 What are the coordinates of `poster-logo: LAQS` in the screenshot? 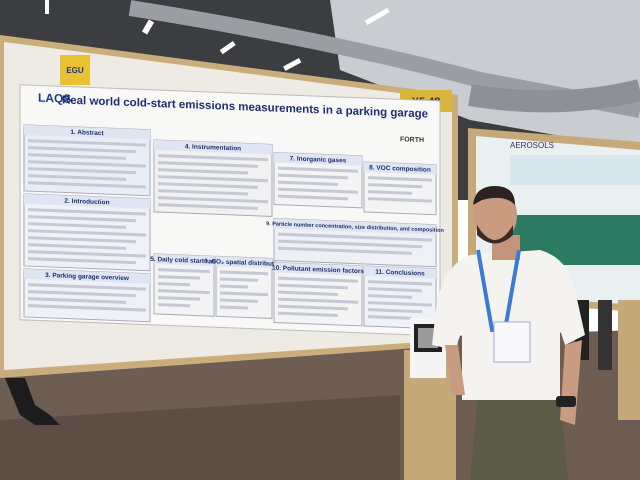 It's located at (54, 98).